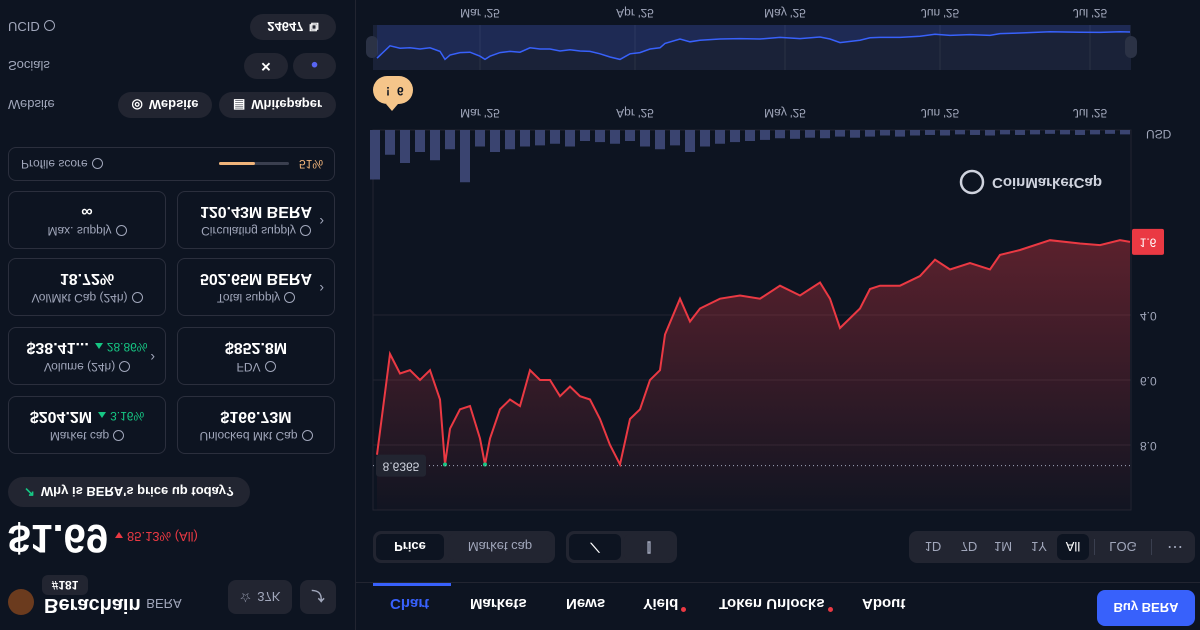 This screenshot has height=630, width=1200. I want to click on range-button: 7D, so click(969, 547).